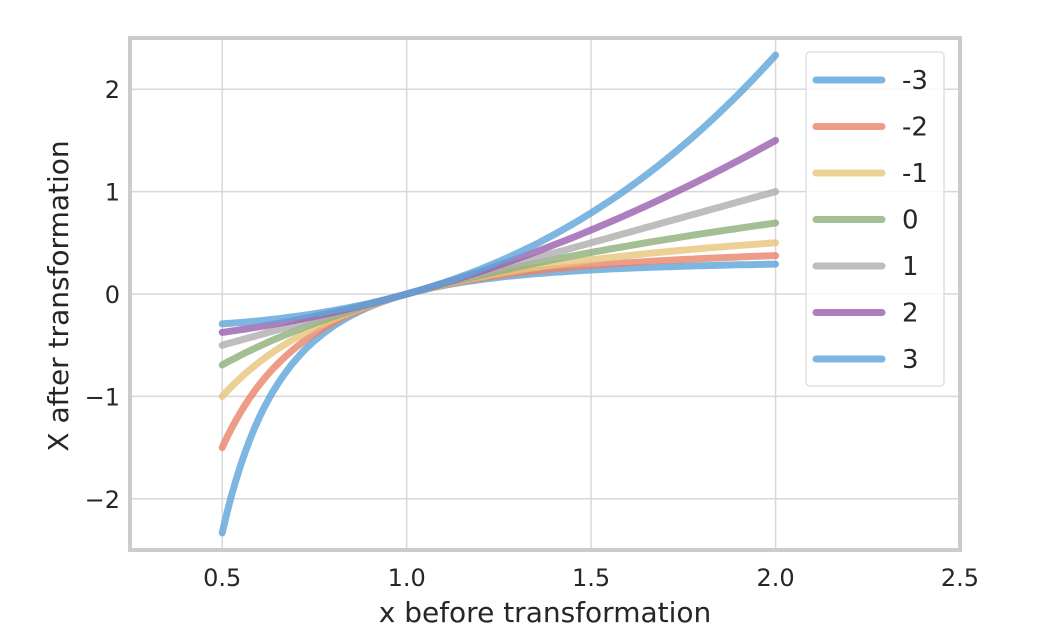 This screenshot has width=1044, height=640. I want to click on x-tick-label: 2.0, so click(775, 578).